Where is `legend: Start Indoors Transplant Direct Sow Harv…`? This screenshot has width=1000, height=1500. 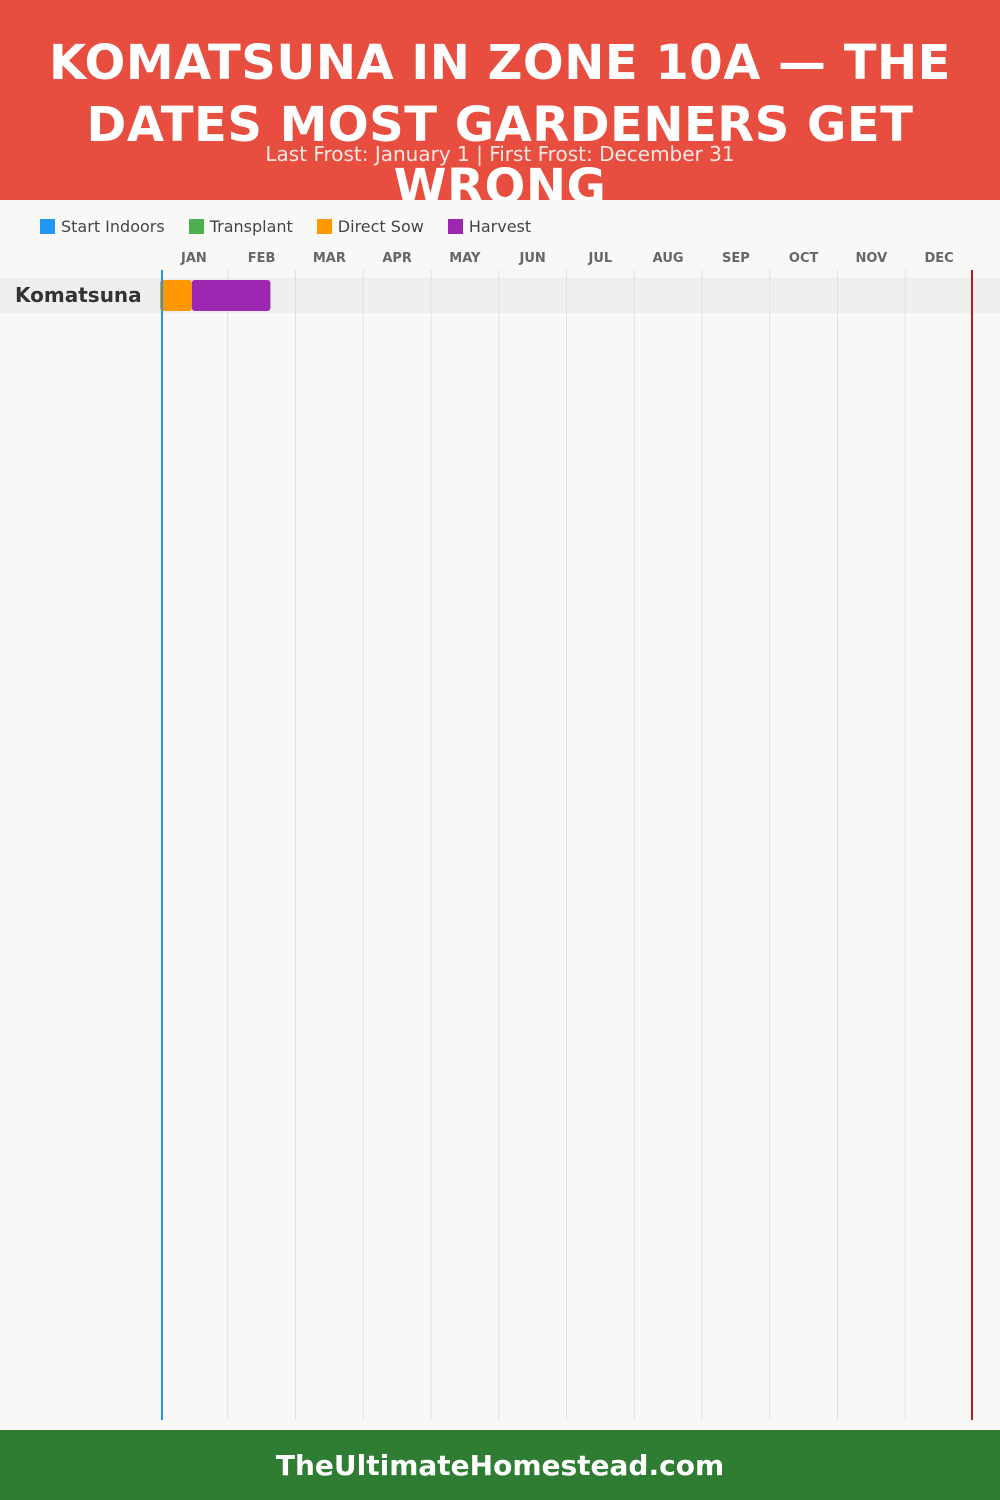
legend: Start Indoors Transplant Direct Sow Harv… is located at coordinates (285, 226).